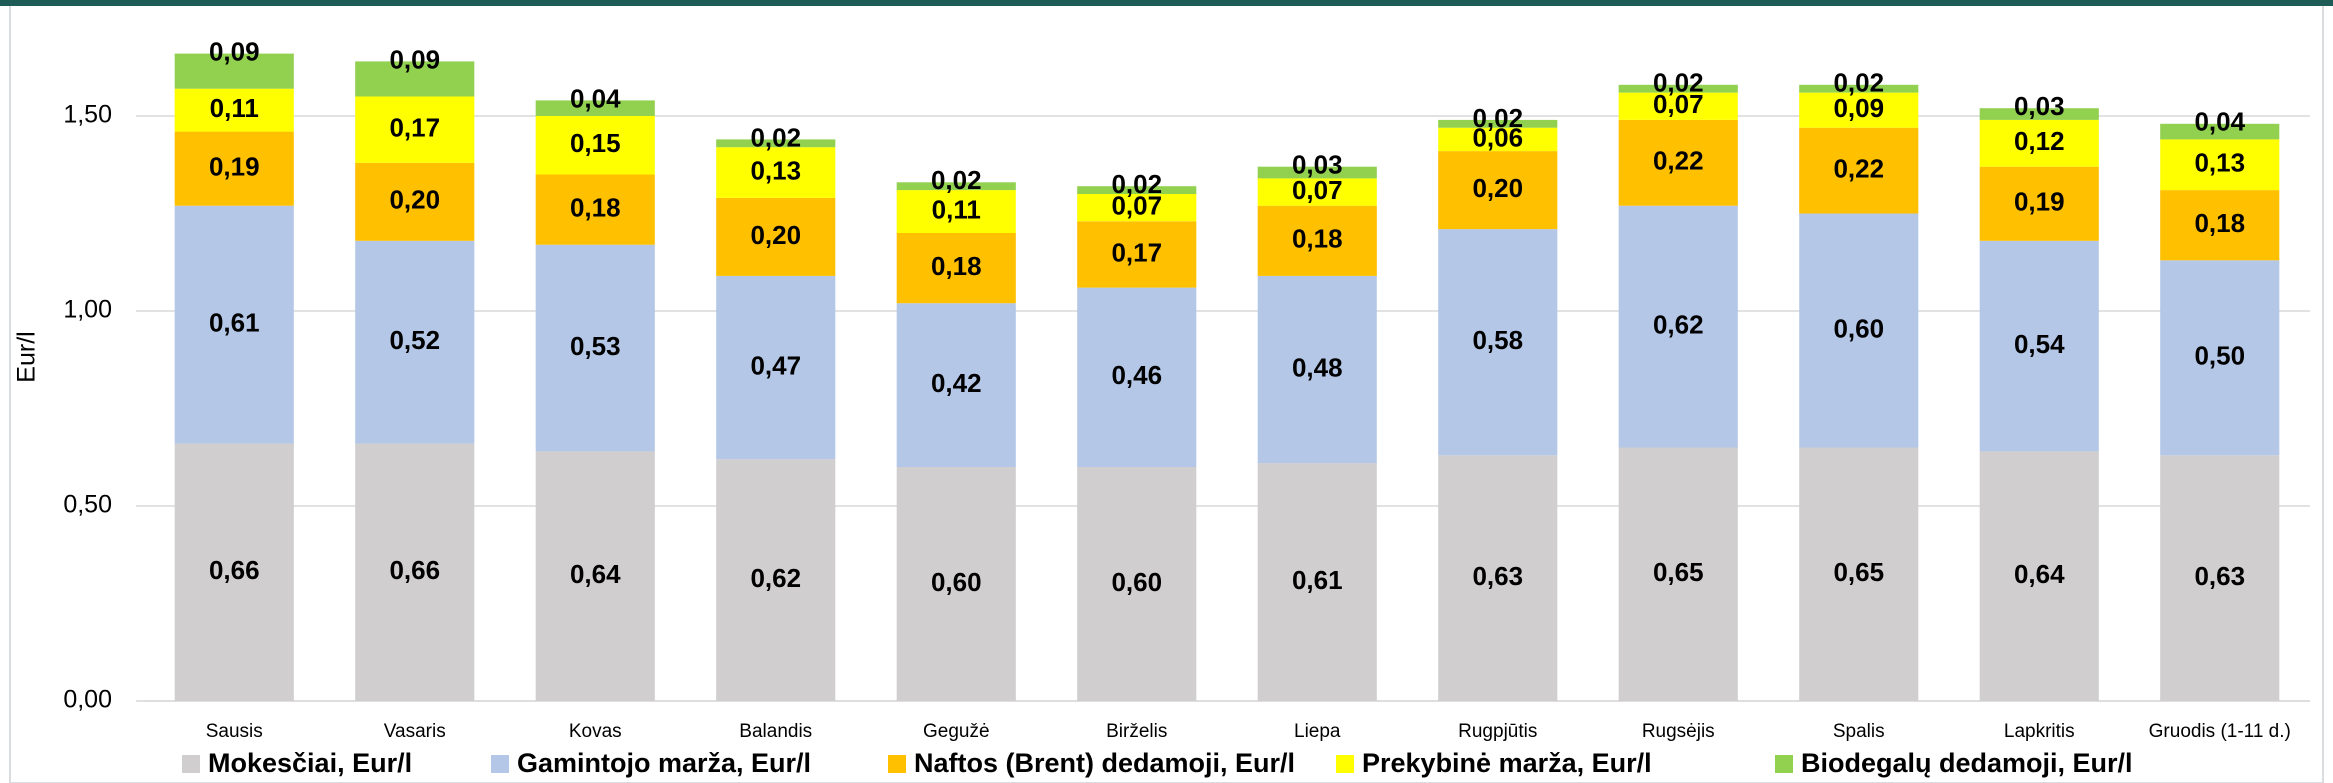  I want to click on data-label: 0,09, so click(414, 59).